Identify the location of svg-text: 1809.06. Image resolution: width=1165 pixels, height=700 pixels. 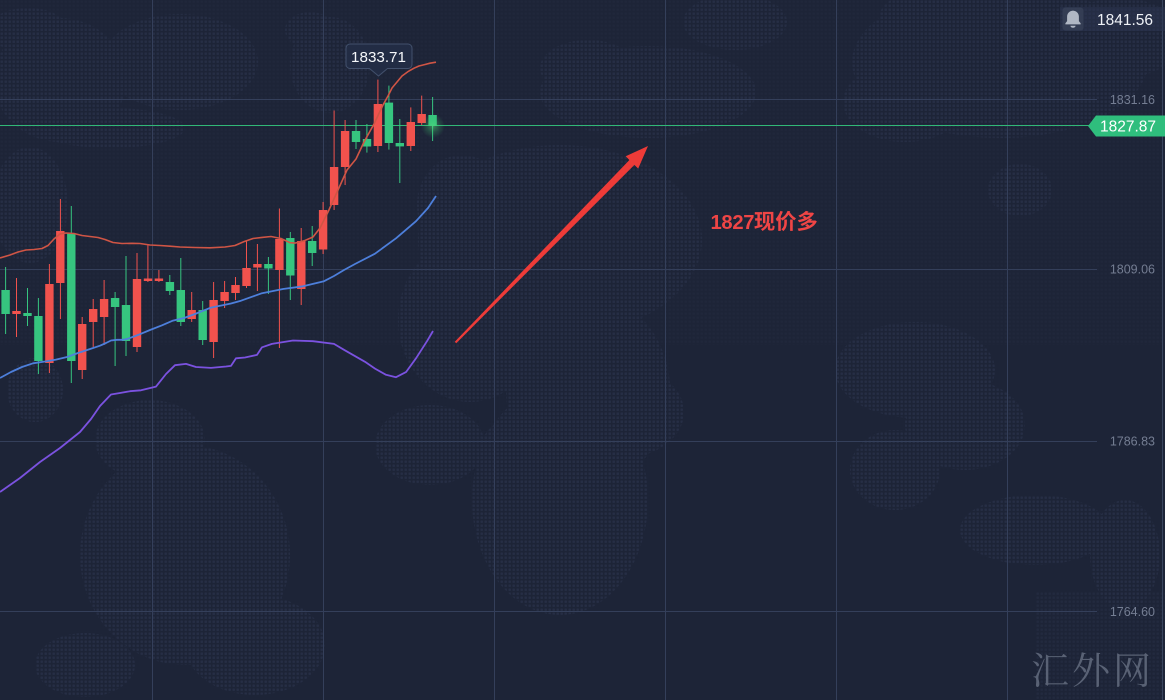
(1132, 270).